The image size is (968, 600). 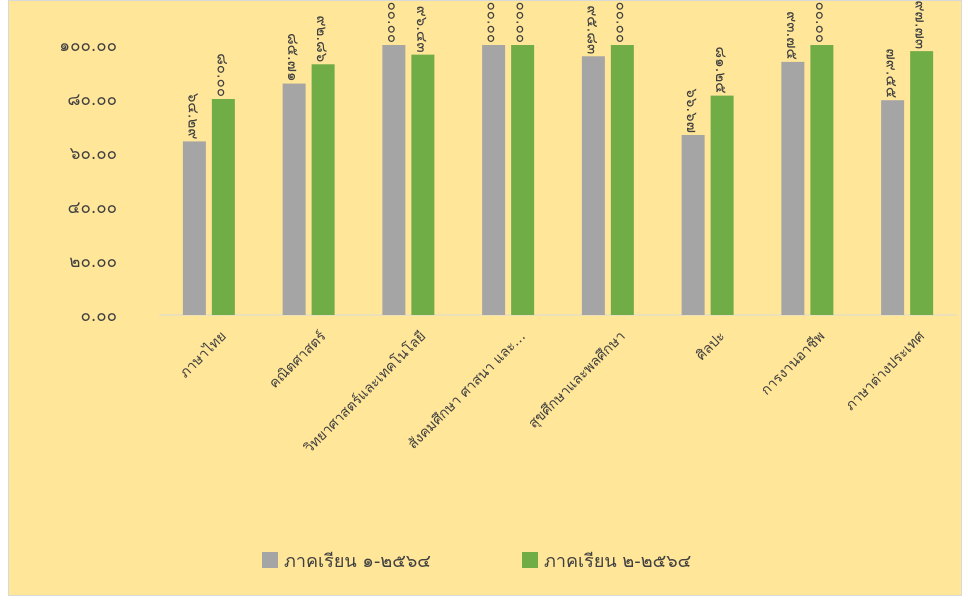 I want to click on x-category-label: ภาษาต่างประเทศ, so click(x=885, y=370).